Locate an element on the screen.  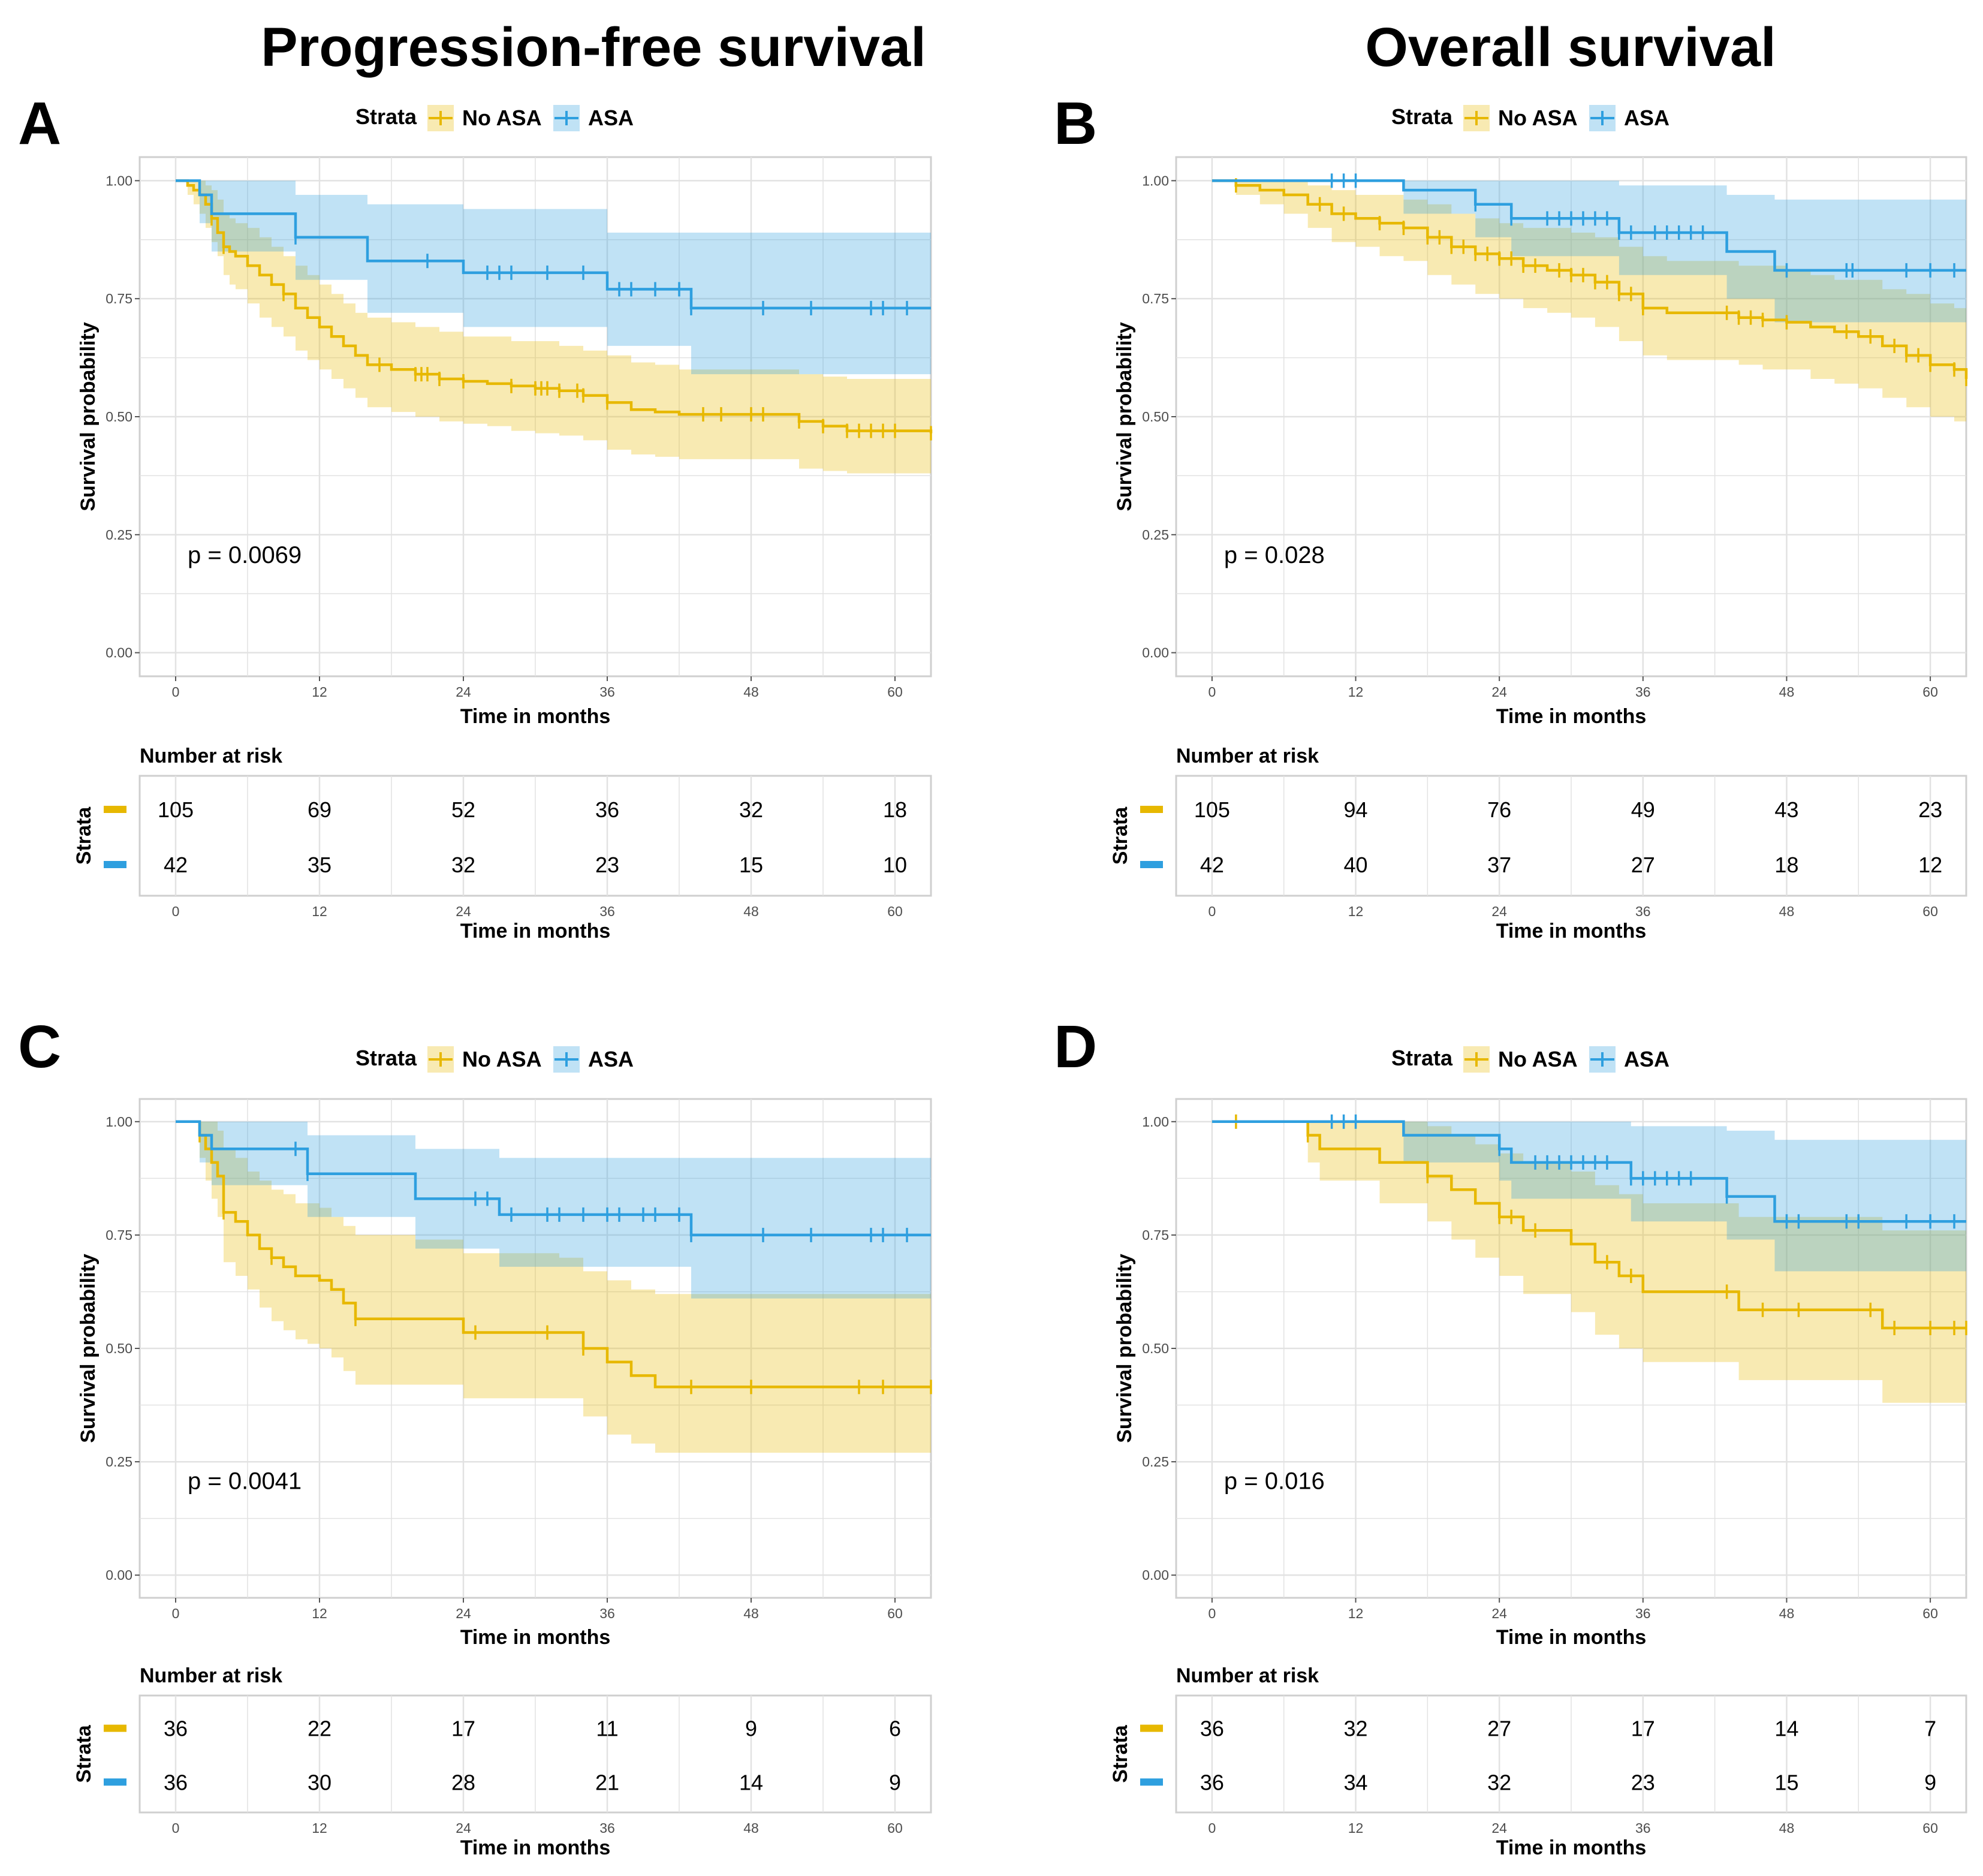
survival-line-no-asa is located at coordinates (553, 1254).